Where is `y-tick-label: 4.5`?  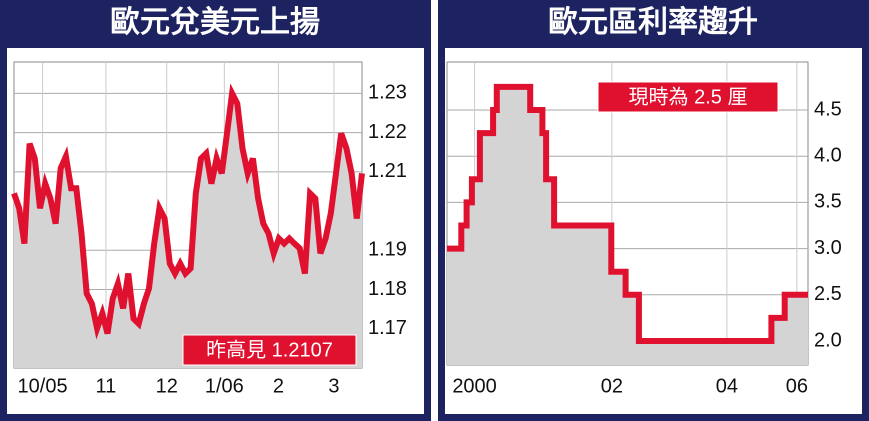 y-tick-label: 4.5 is located at coordinates (828, 109).